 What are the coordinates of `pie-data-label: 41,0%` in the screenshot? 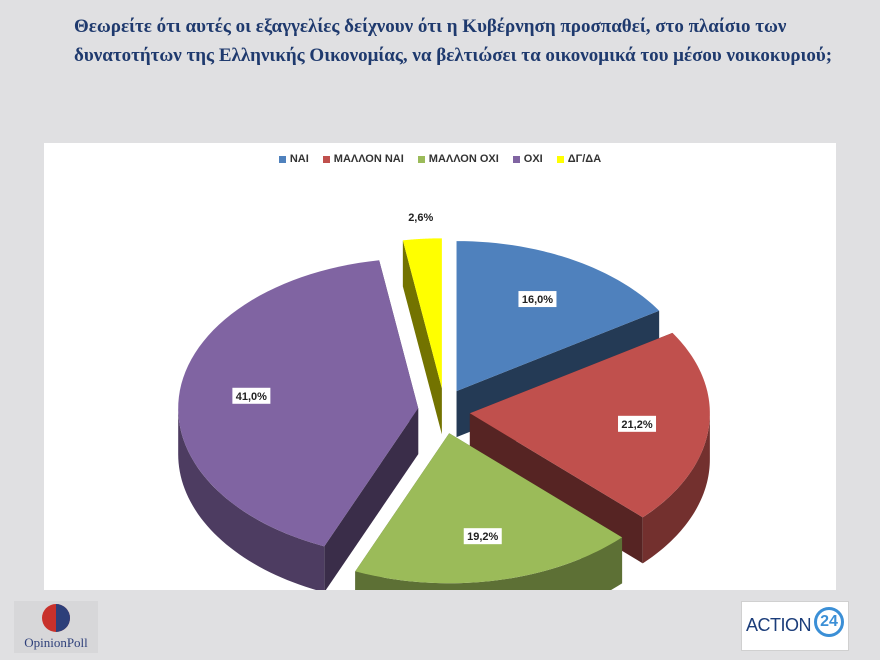 It's located at (251, 395).